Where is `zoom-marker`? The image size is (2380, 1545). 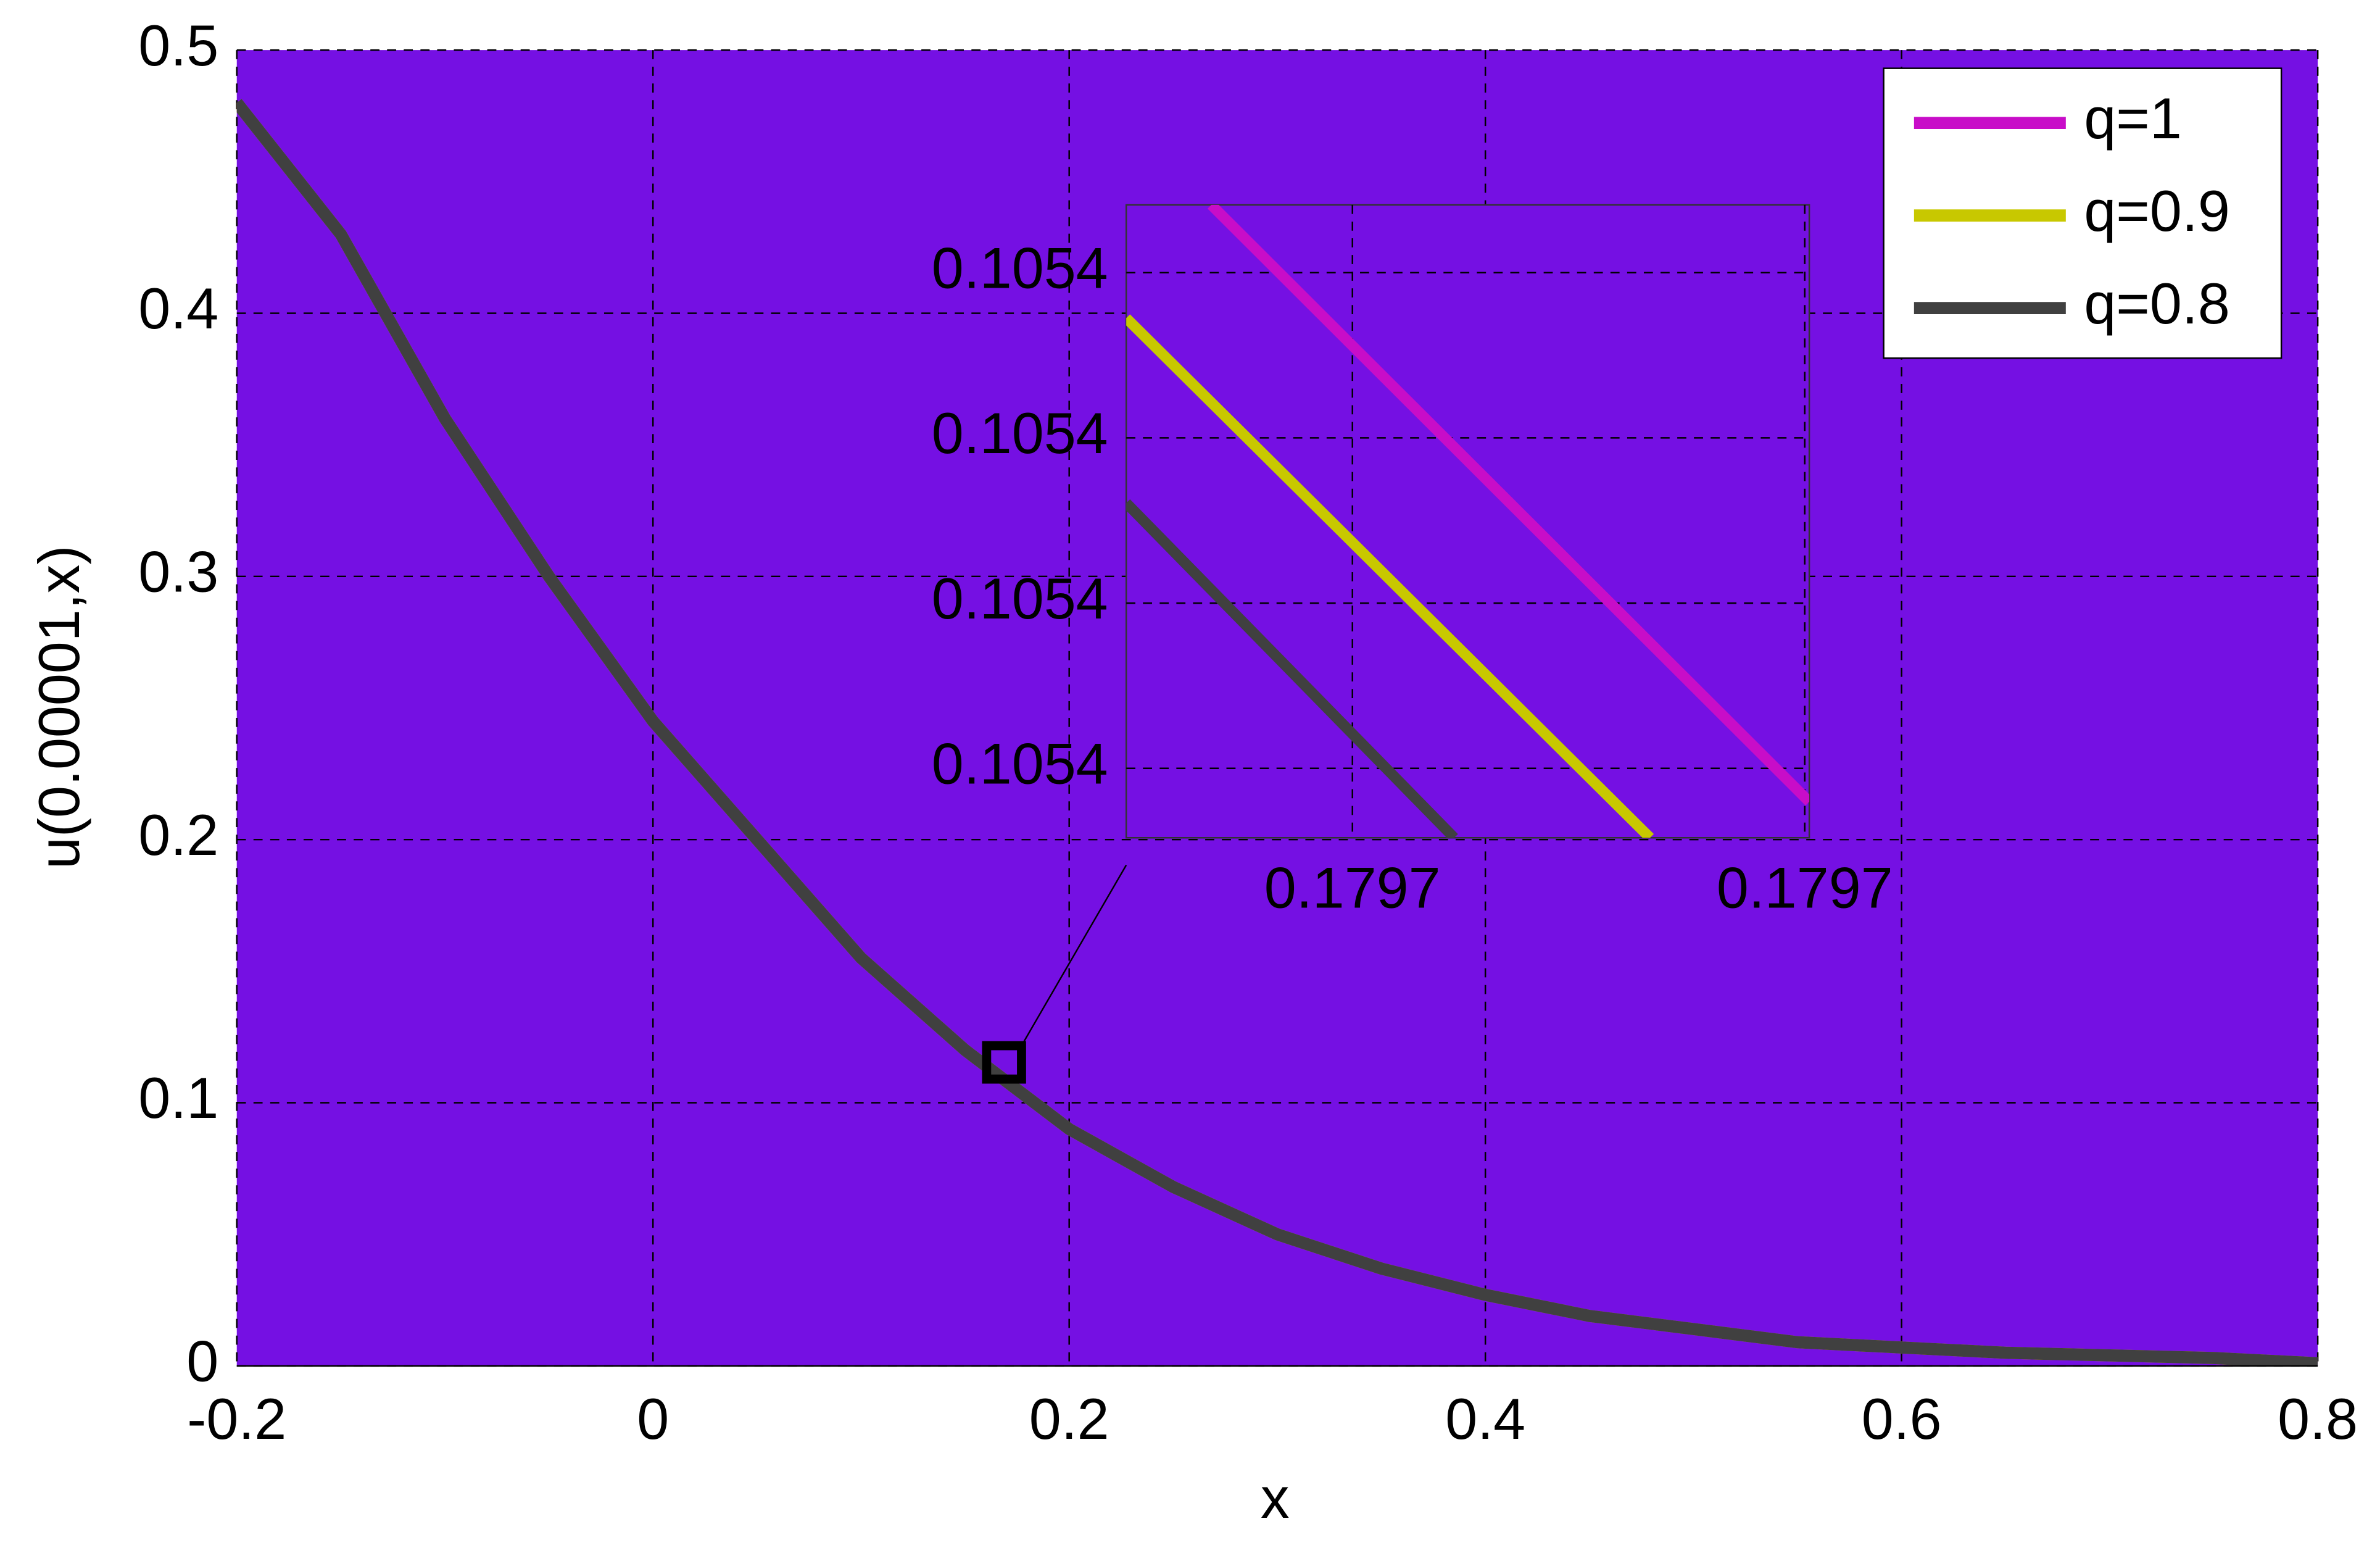
zoom-marker is located at coordinates (1004, 1062).